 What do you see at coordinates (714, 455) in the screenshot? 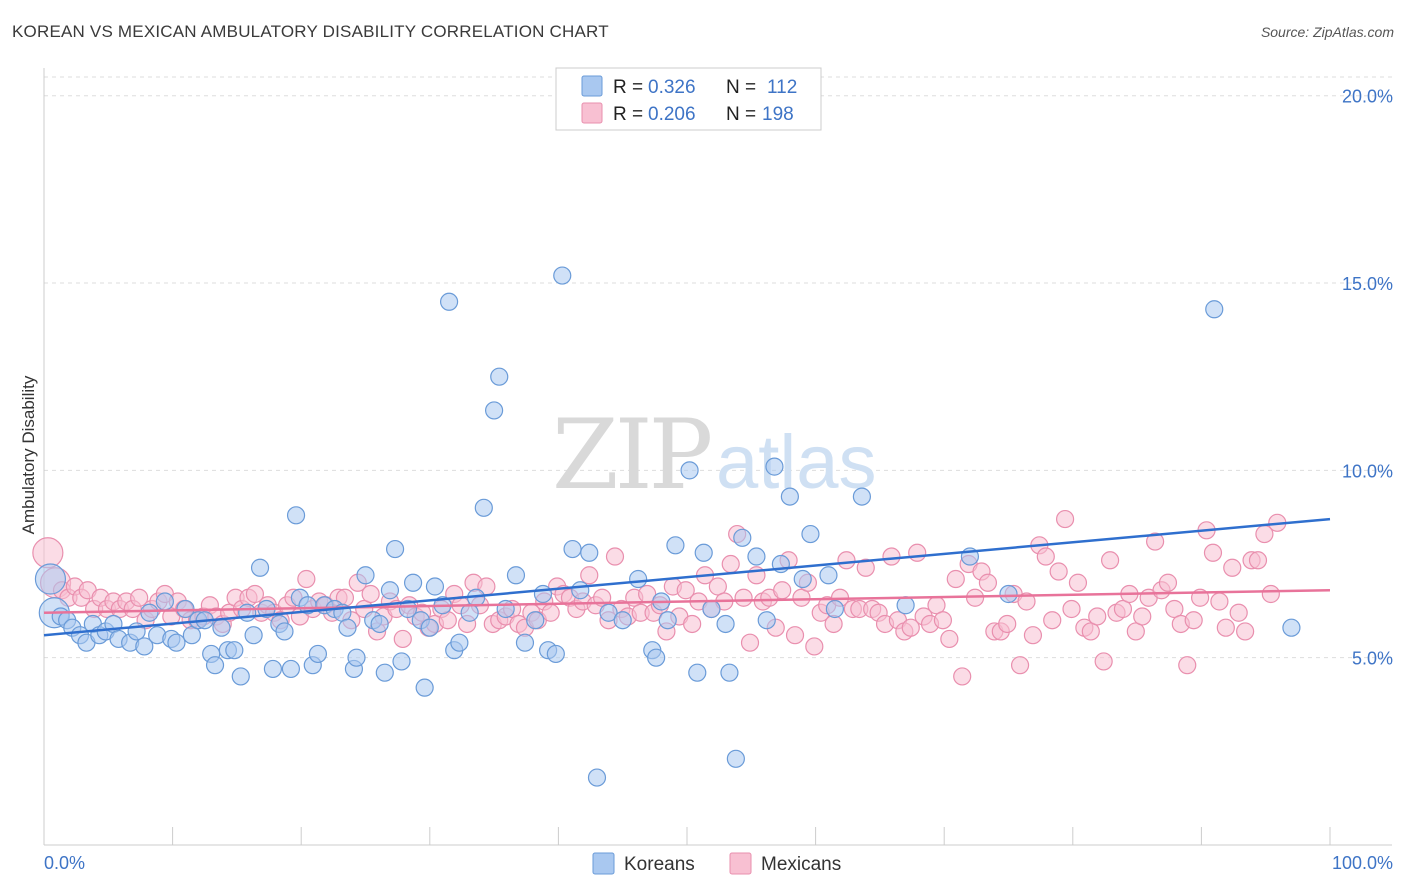
I see `watermark: ZIP atlas` at bounding box center [714, 455].